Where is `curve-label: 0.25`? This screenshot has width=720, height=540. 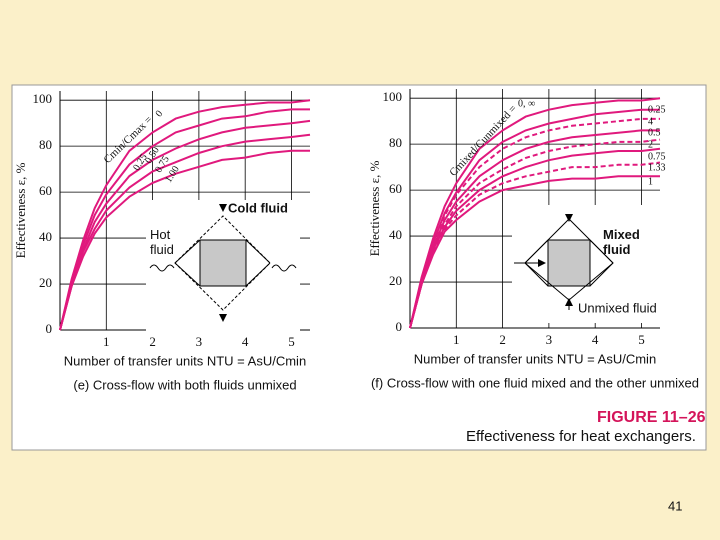
curve-label: 0.25 is located at coordinates (657, 109).